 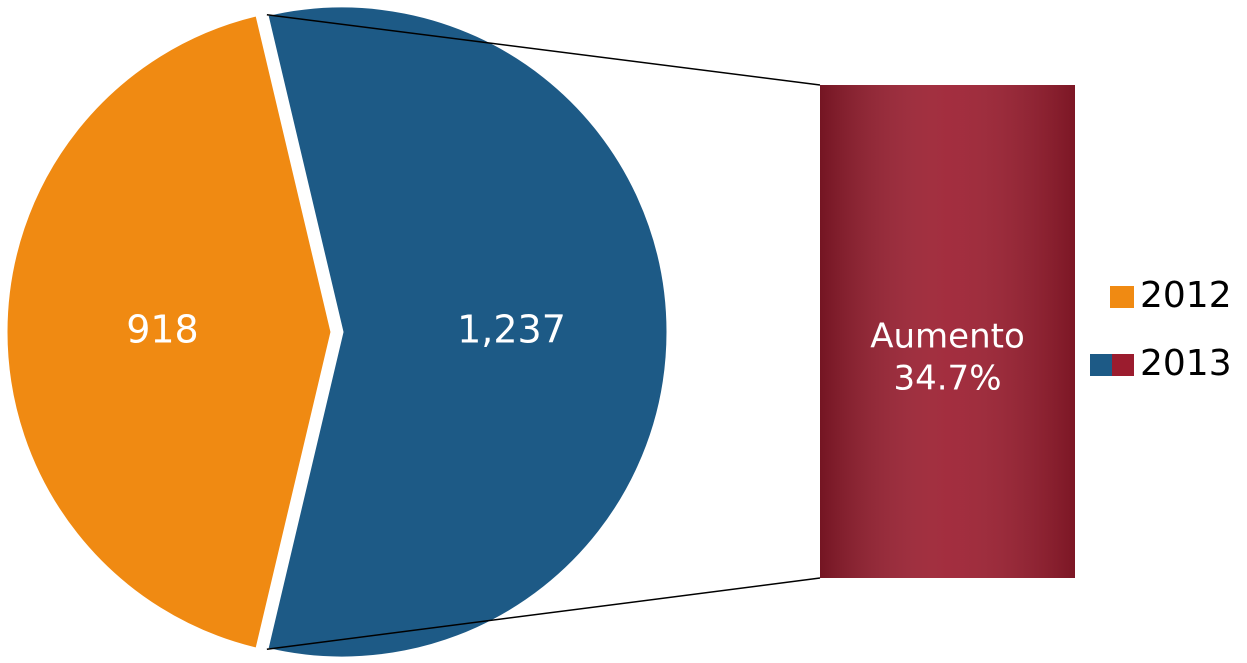 I want to click on annotation-text: Aumento, so click(x=947, y=337).